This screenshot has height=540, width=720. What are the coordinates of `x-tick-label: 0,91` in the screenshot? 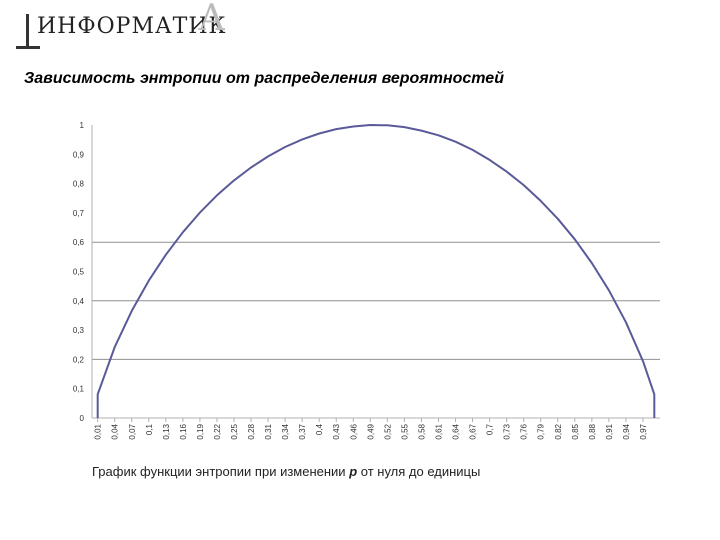 It's located at (609, 431).